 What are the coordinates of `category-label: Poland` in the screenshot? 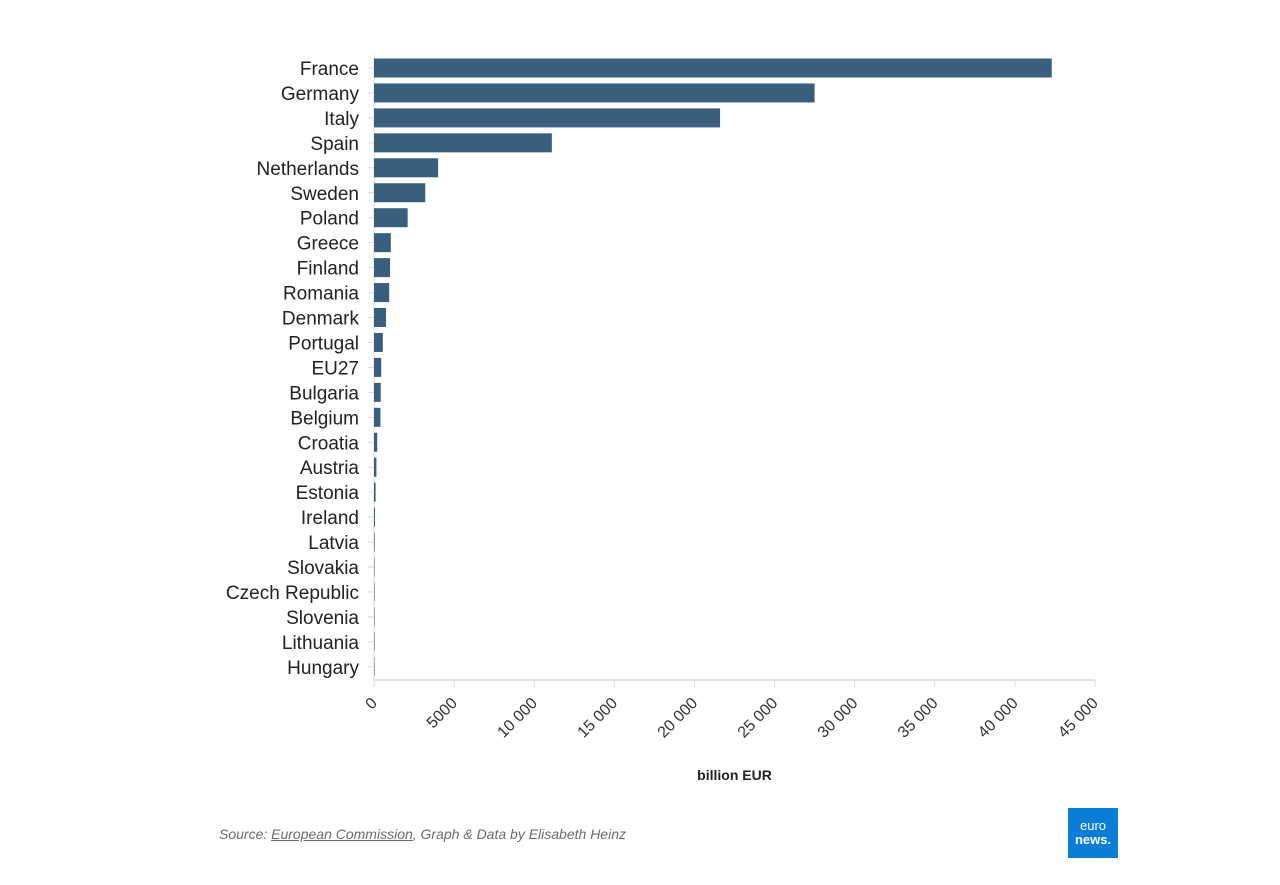 It's located at (329, 219).